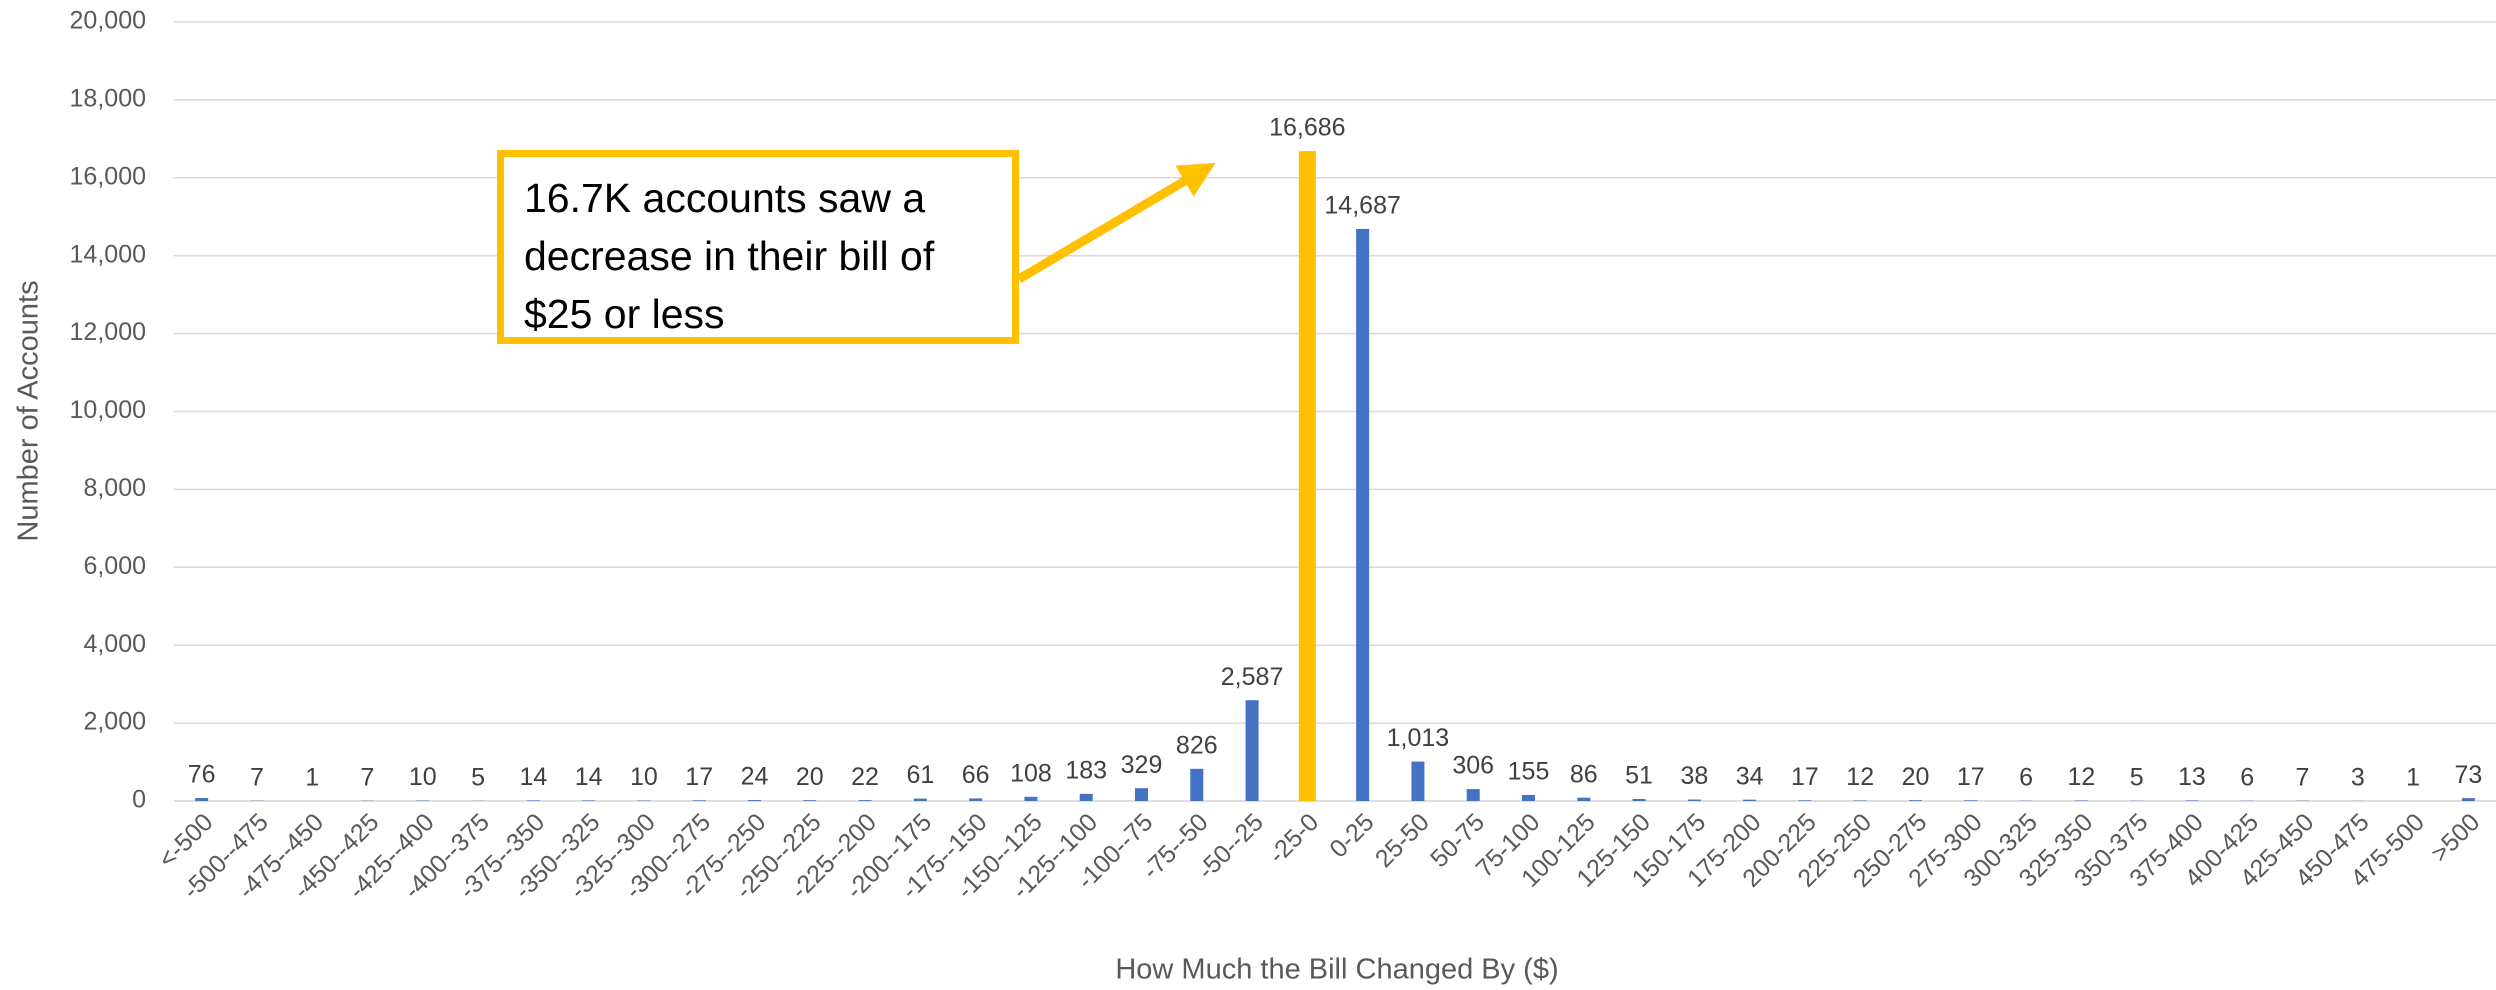 This screenshot has height=990, width=2496. What do you see at coordinates (976, 775) in the screenshot?
I see `data-label: 66` at bounding box center [976, 775].